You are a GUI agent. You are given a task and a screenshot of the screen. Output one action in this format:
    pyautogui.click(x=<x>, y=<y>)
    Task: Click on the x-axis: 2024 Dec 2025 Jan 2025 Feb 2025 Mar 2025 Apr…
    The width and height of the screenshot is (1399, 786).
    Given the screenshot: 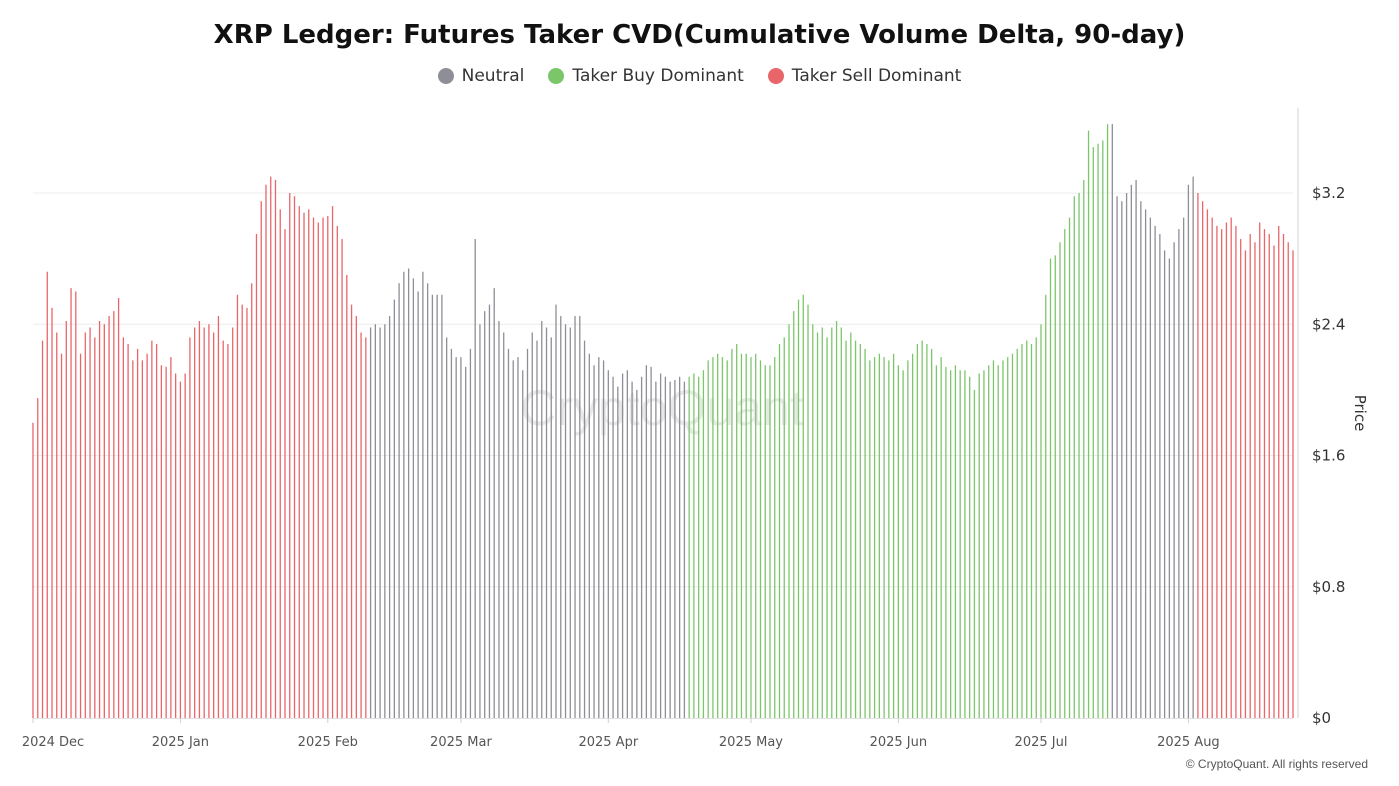 What is the action you would take?
    pyautogui.click(x=621, y=734)
    